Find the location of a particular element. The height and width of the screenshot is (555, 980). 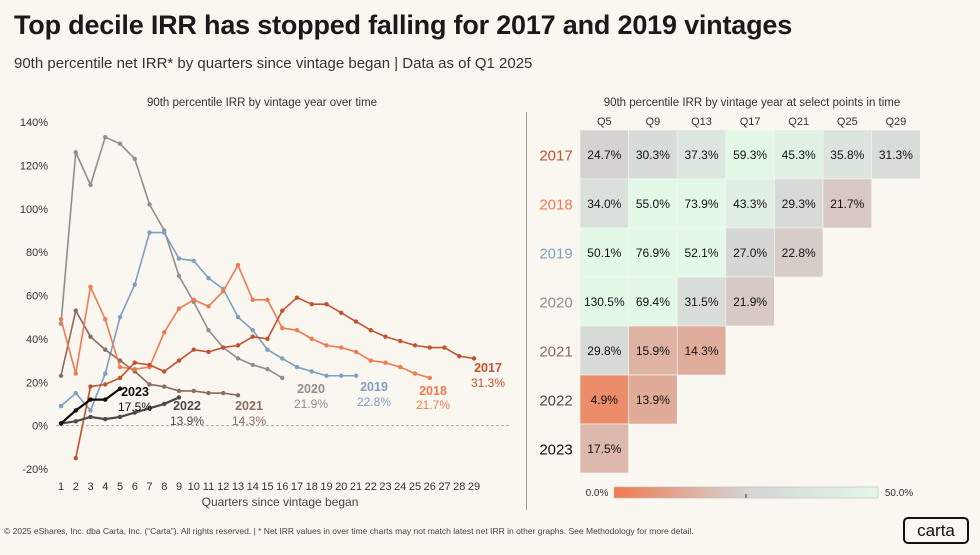

heatmap-row-label: 2019 is located at coordinates (555, 254).